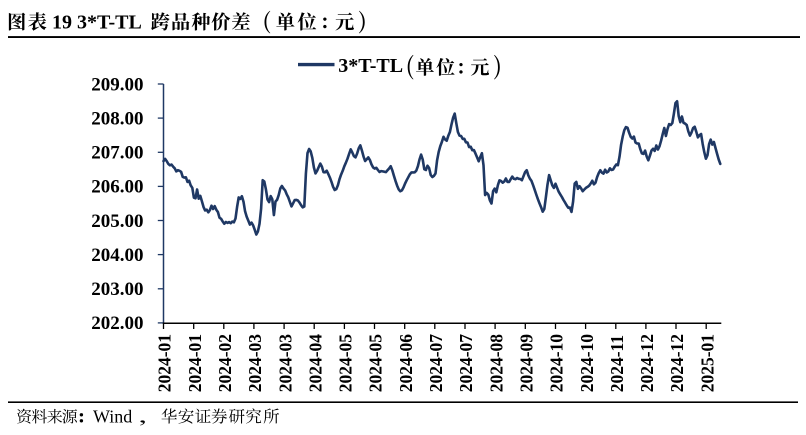  I want to click on svg-text: 2025-01, so click(707, 363).